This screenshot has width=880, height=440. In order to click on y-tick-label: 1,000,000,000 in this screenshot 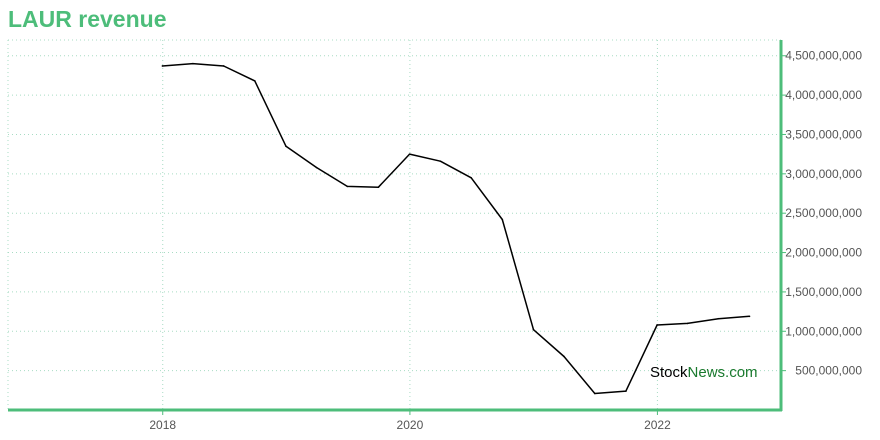, I will do `click(823, 331)`.